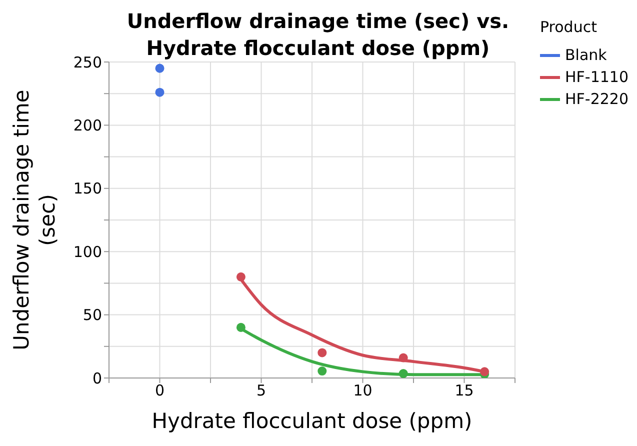  I want to click on x-tick-label: 5, so click(261, 391).